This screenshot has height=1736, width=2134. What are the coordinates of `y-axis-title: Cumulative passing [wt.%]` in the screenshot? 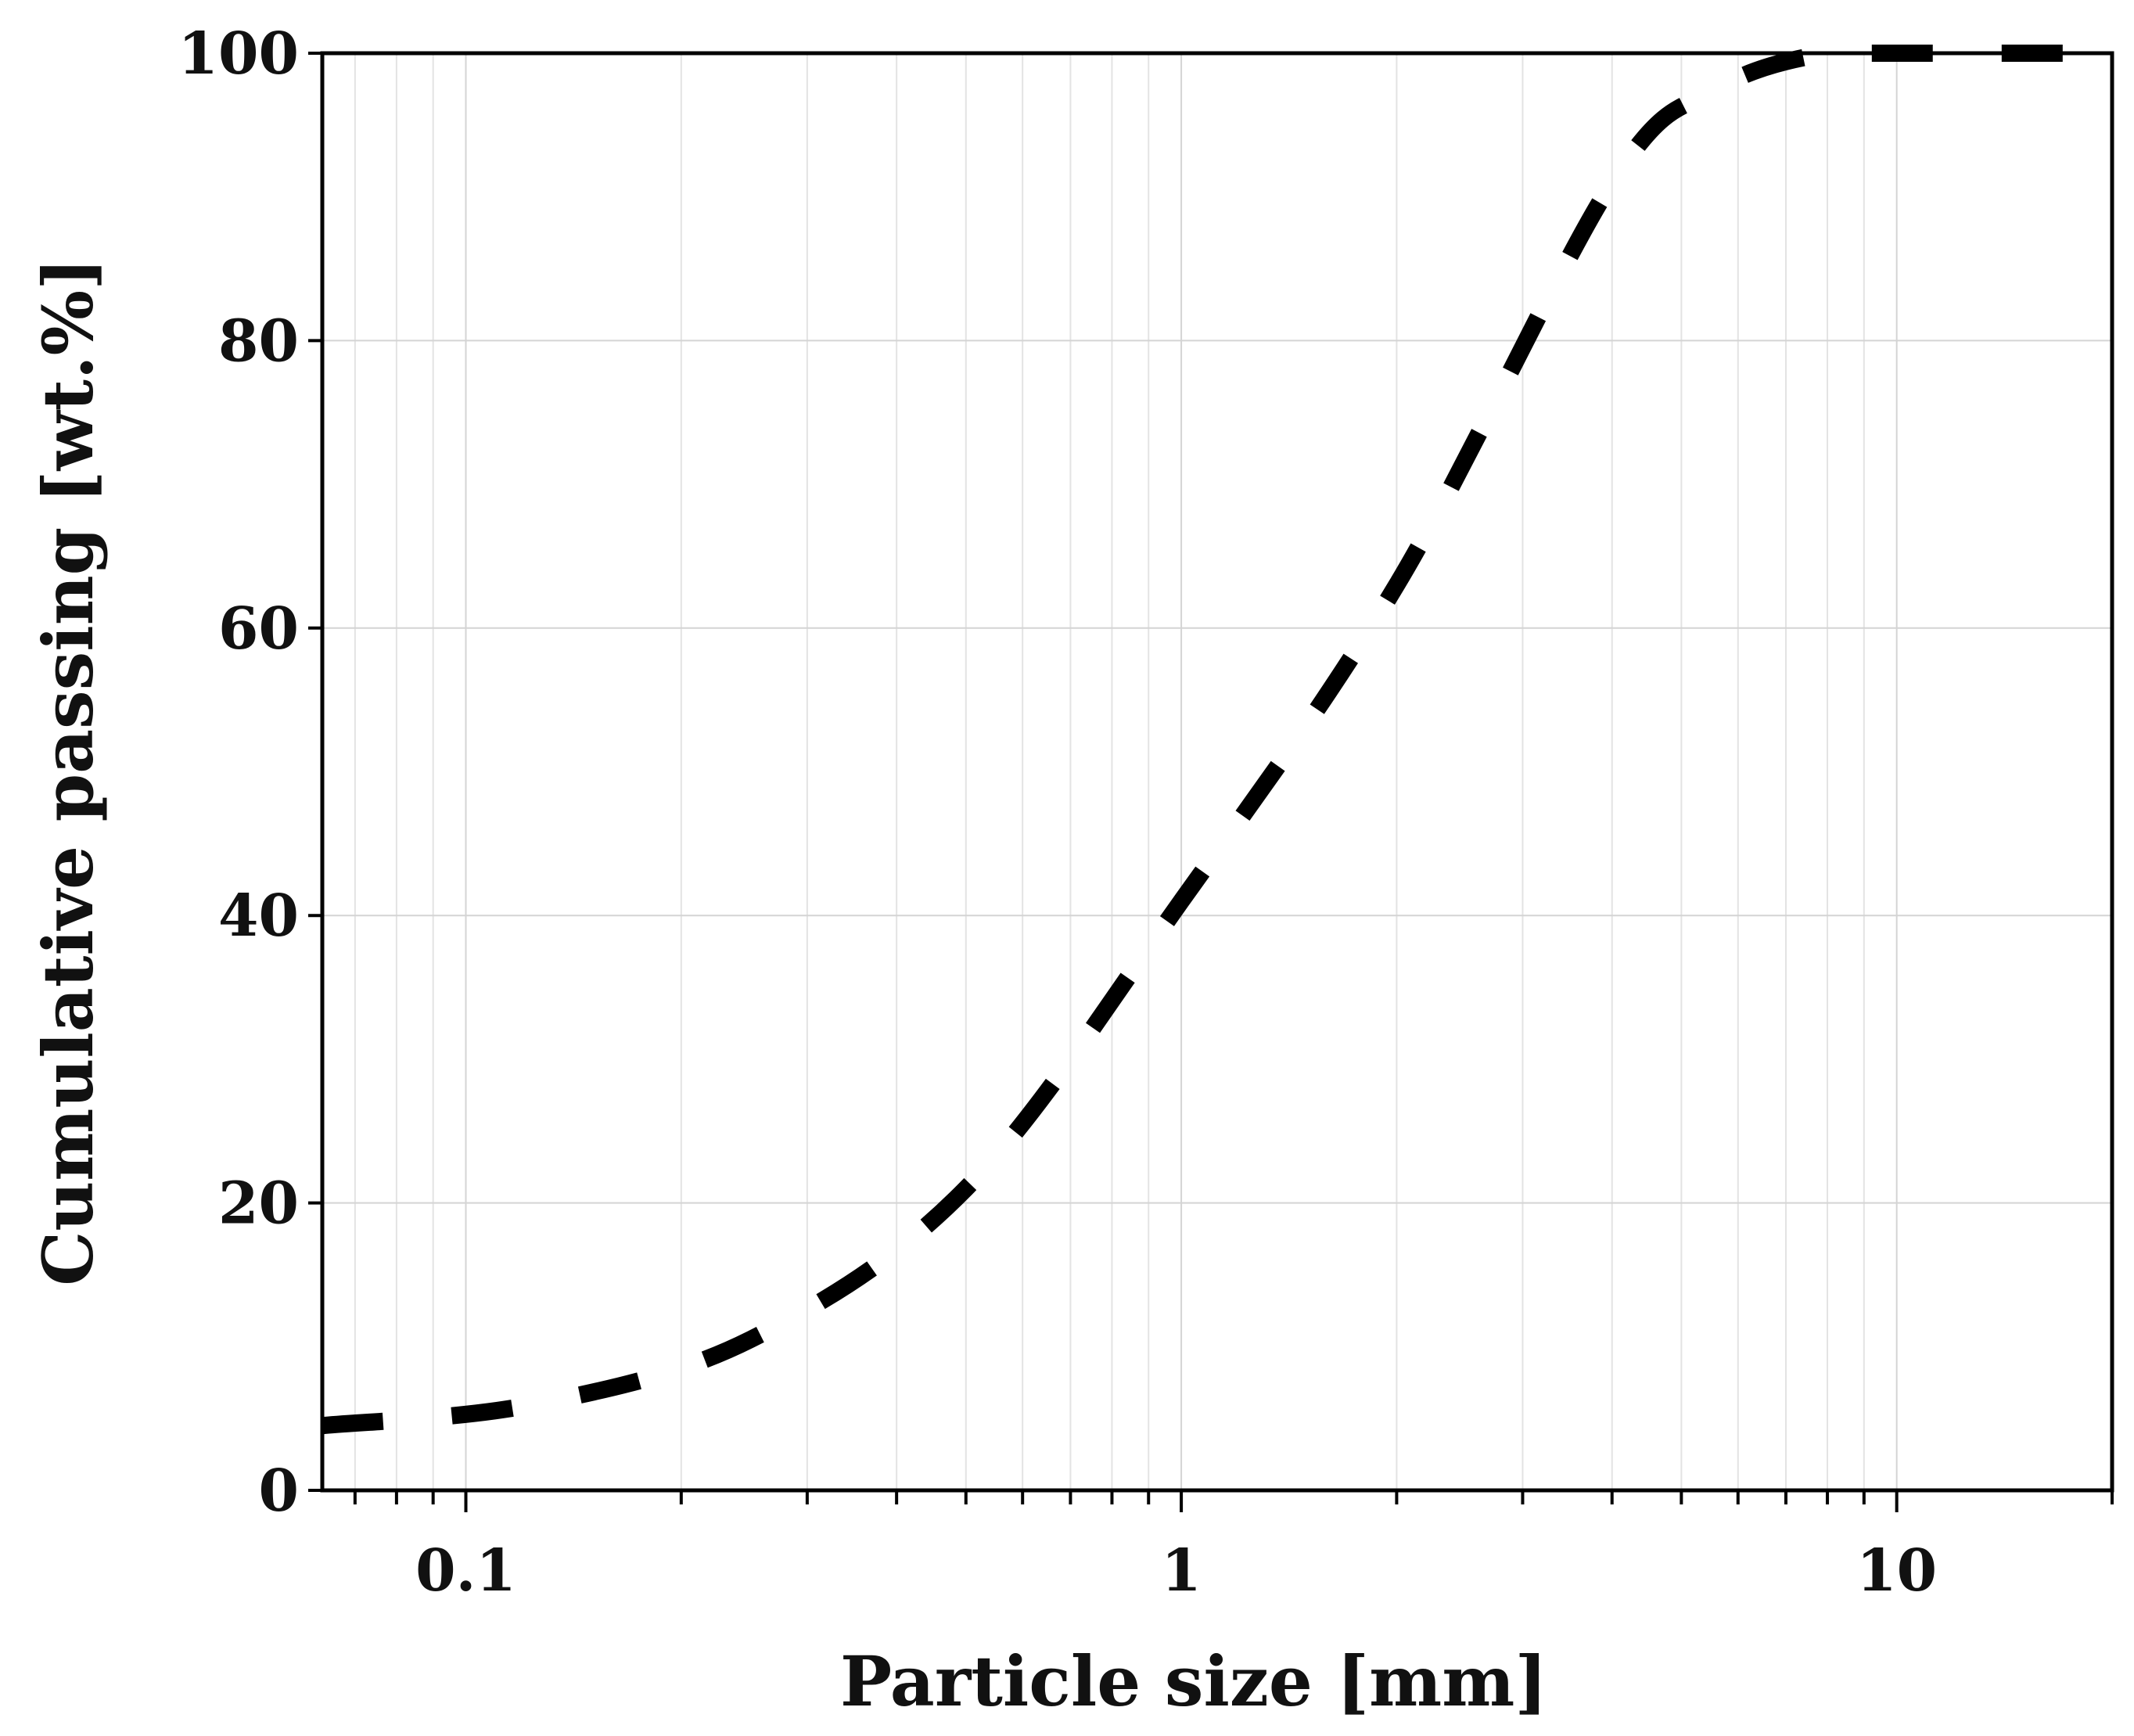 It's located at (68, 771).